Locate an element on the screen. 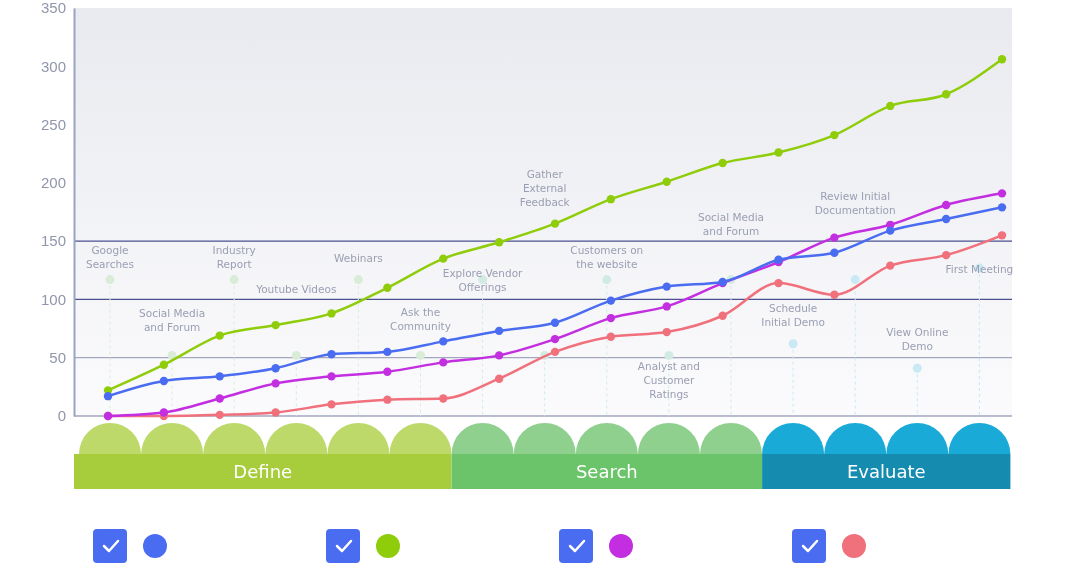 Image resolution: width=1086 pixels, height=576 pixels. annotation: Customers on the website is located at coordinates (607, 256).